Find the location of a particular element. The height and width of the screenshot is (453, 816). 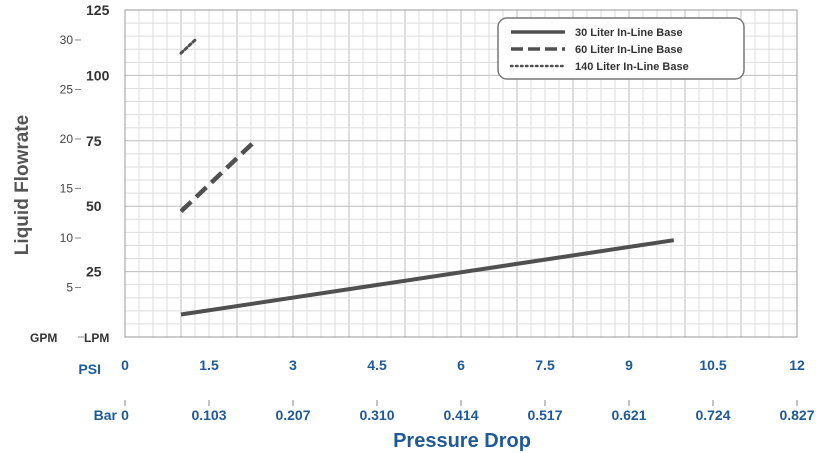

bar-tick-label: 0 is located at coordinates (125, 415).